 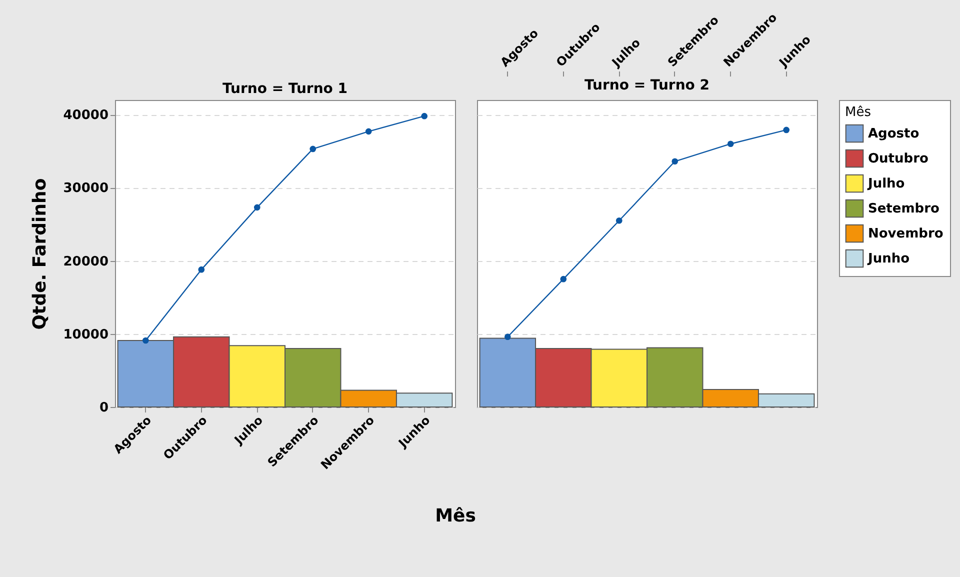 I want to click on legend-label: Novembro, so click(x=906, y=234).